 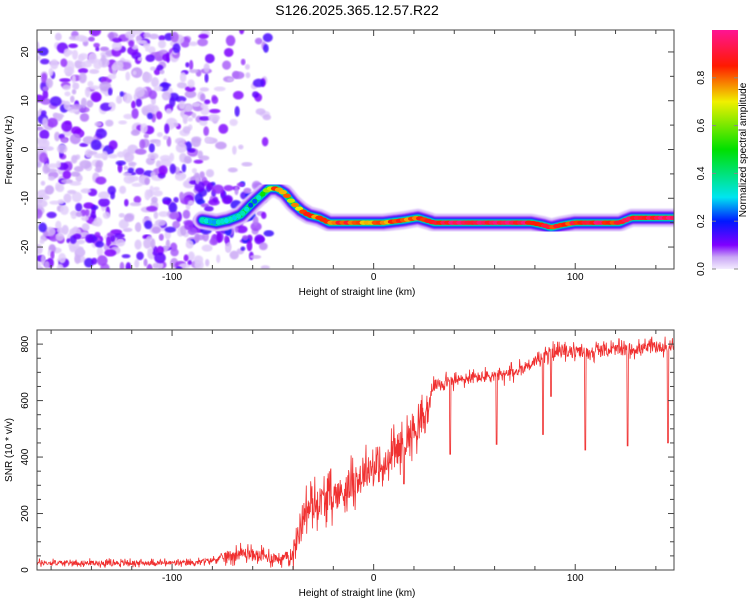 I want to click on colorbar-tick-label: 0.8, so click(x=701, y=77).